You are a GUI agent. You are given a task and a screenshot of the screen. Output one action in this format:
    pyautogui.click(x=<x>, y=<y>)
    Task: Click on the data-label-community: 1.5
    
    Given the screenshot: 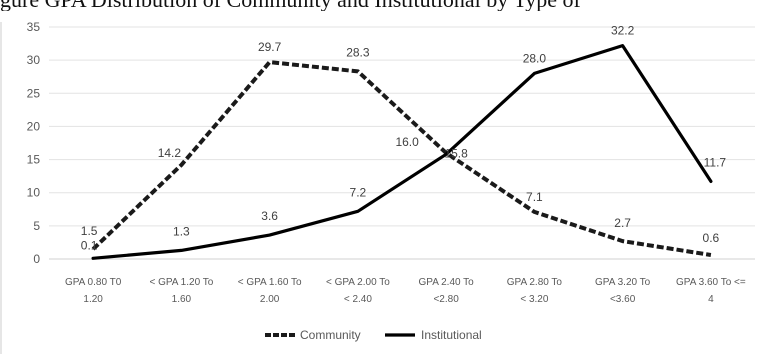 What is the action you would take?
    pyautogui.click(x=89, y=231)
    